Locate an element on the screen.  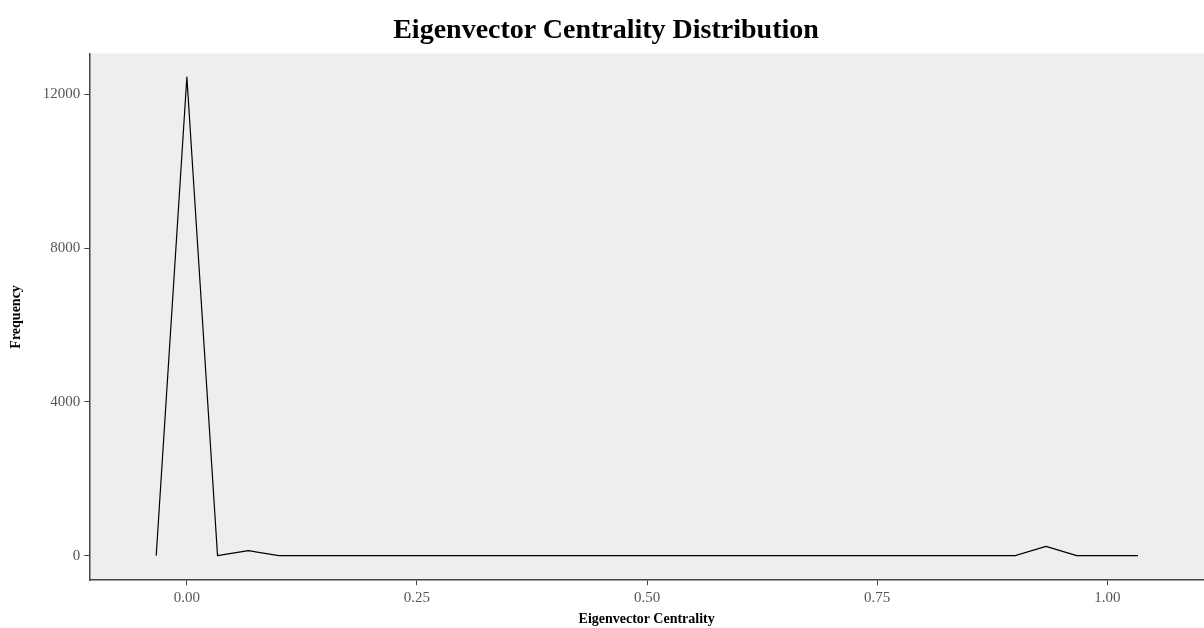
x-tick-label: 0.25 is located at coordinates (417, 597).